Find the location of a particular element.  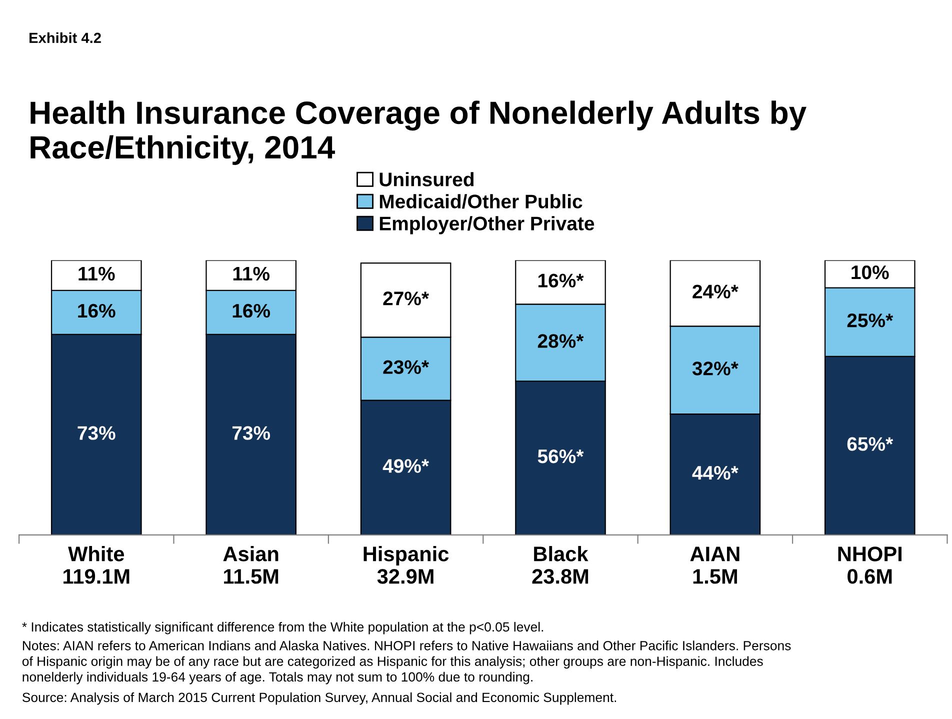

x-tick-label: NHOPI 0.6M is located at coordinates (870, 565).